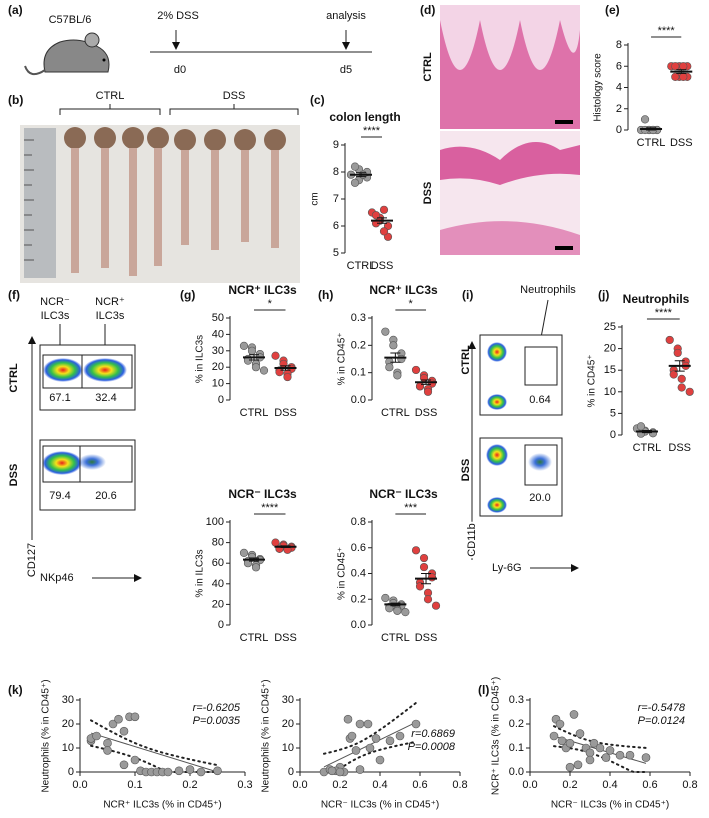  Describe the element at coordinates (598, 87) in the screenshot. I see `y-axis-label: Histology score` at that location.